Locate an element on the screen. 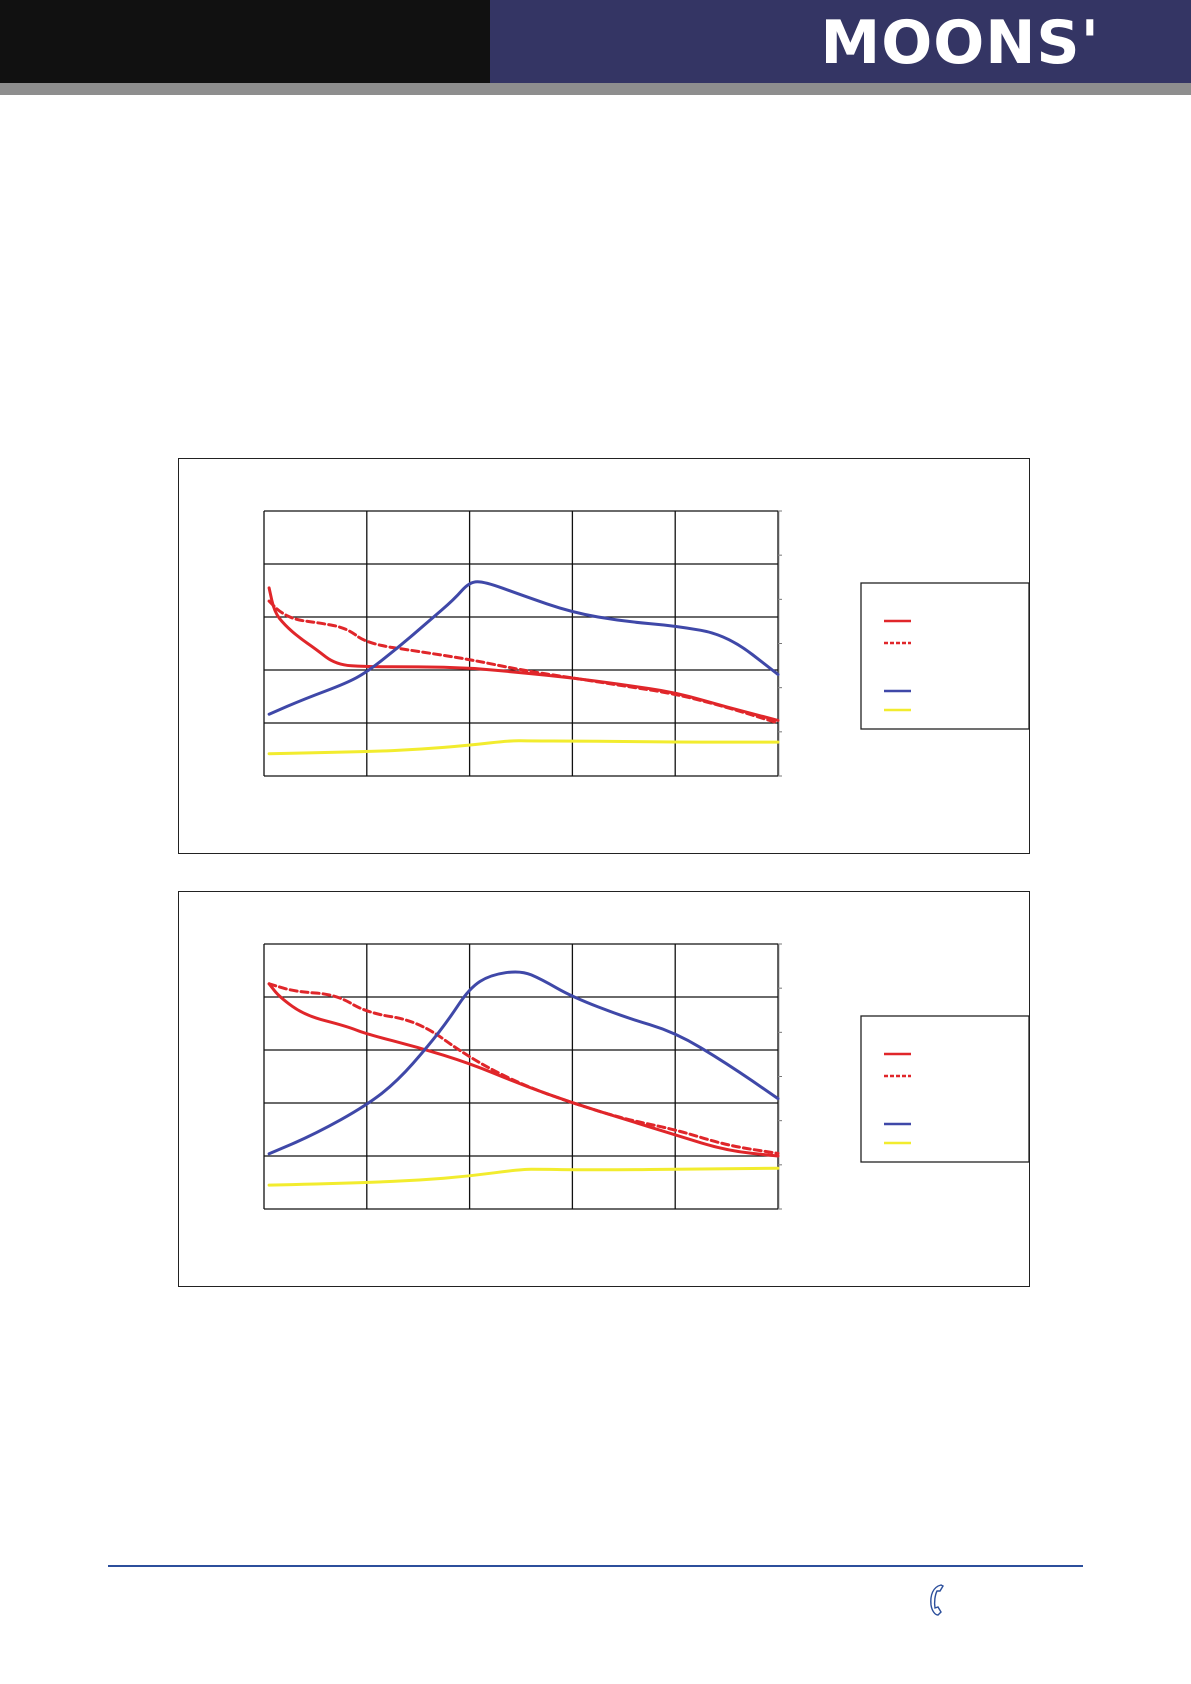 Image resolution: width=1191 pixels, height=1684 pixels. chart-2-legend is located at coordinates (945, 1089).